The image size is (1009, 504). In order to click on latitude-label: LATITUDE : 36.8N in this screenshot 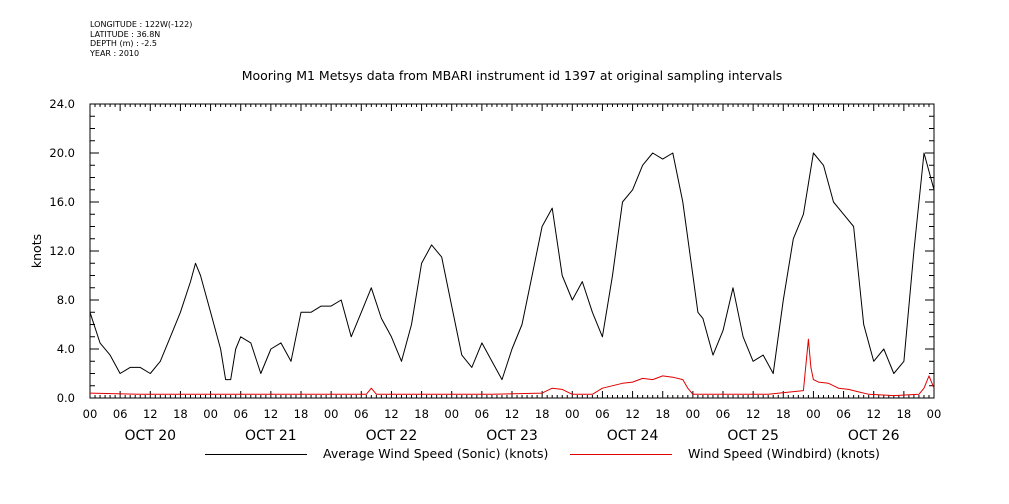, I will do `click(125, 34)`.